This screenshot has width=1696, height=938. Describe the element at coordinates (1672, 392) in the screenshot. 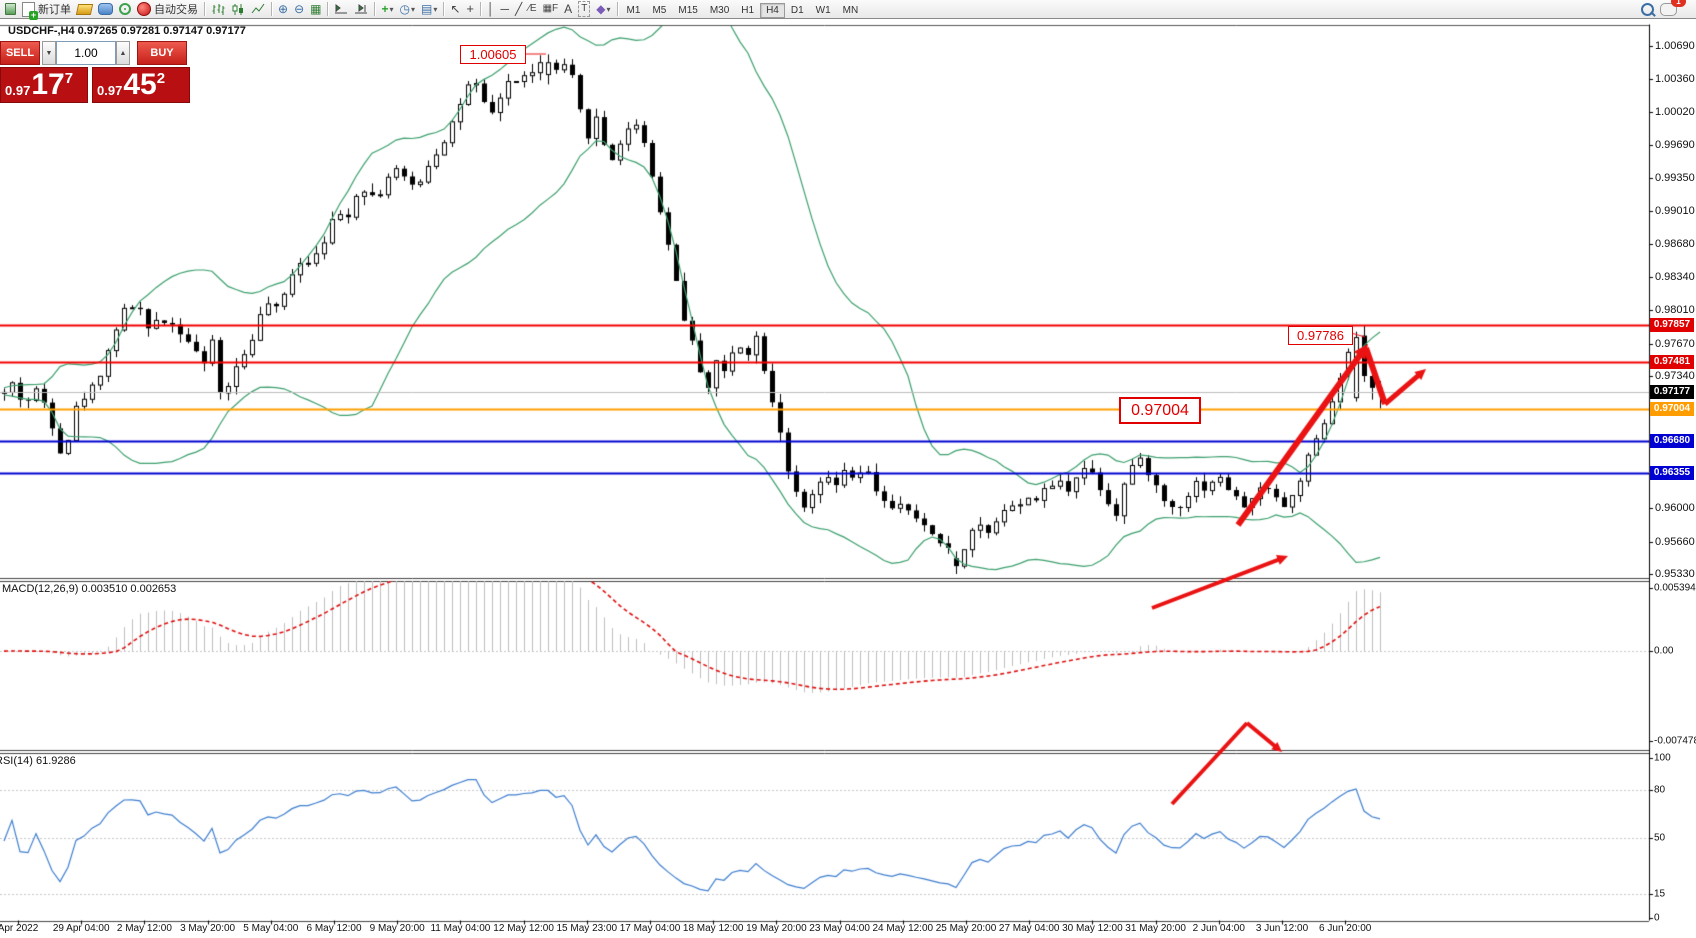

I see `price-axis-tag: 0.97177` at that location.